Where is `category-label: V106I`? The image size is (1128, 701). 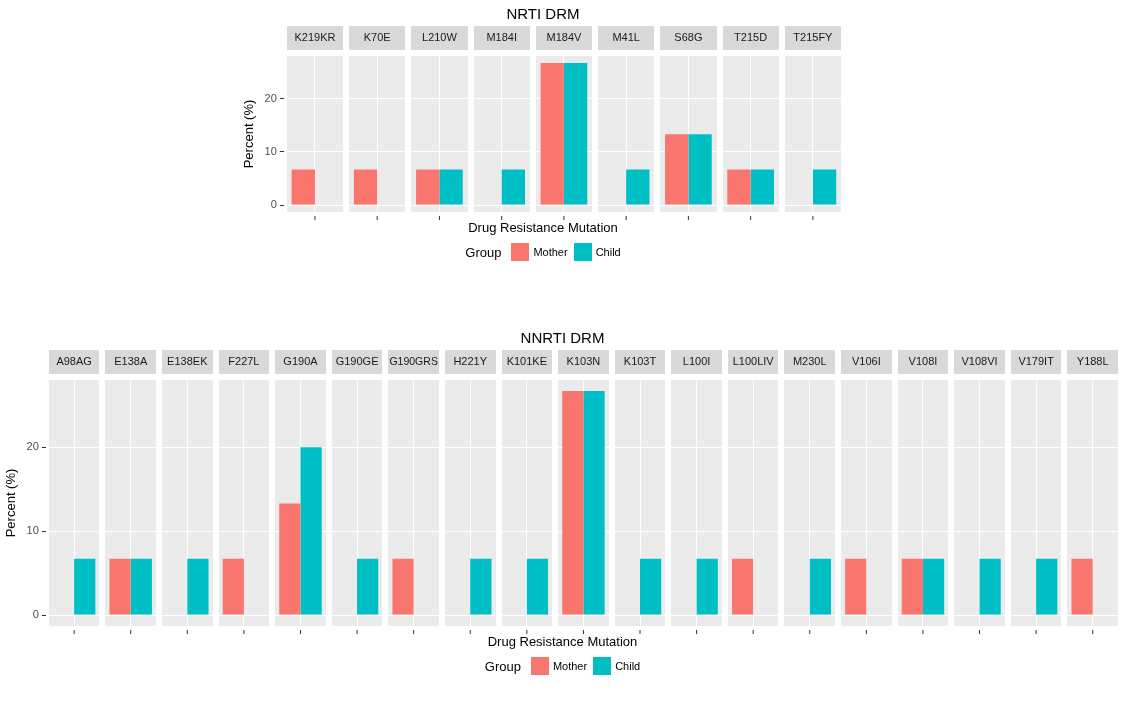 category-label: V106I is located at coordinates (866, 361).